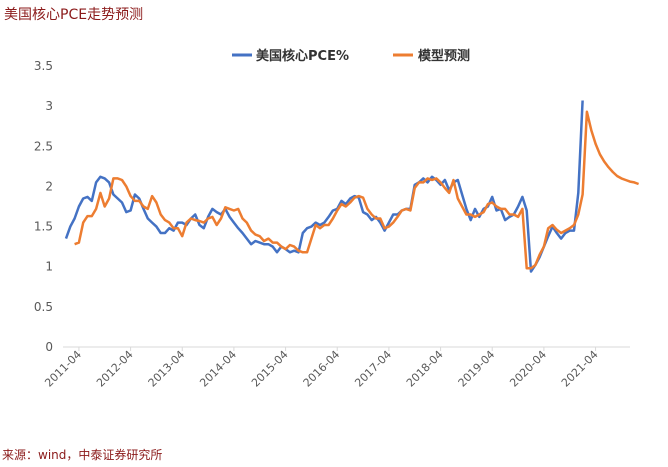 This screenshot has width=668, height=467. I want to click on legend-label-model: 模型预测, so click(444, 56).